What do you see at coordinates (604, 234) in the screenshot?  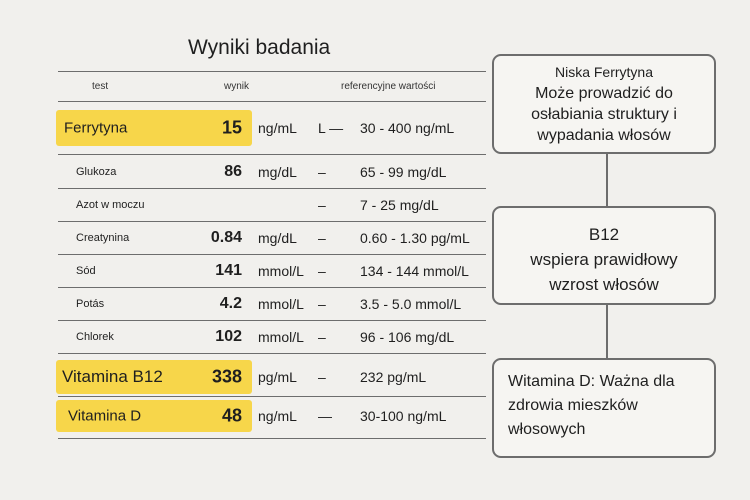 I see `note-heading: B12` at bounding box center [604, 234].